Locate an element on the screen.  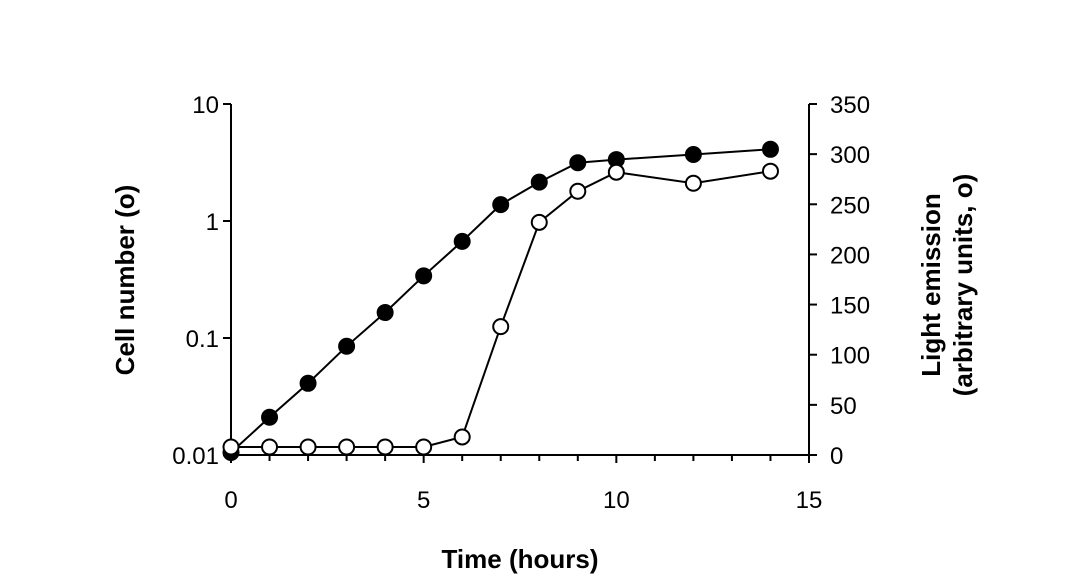
y-right-tick-label: 150 is located at coordinates (850, 306).